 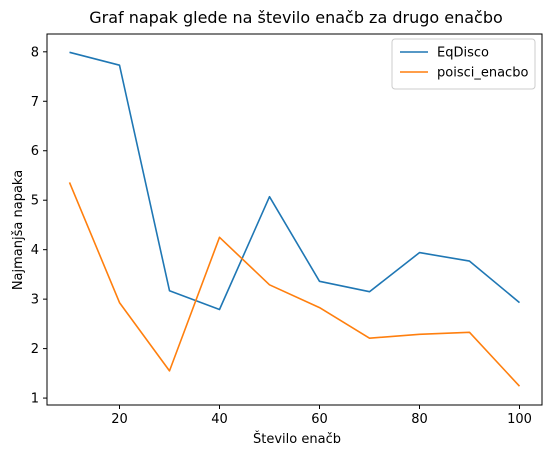 I want to click on x-tick-label: 20, so click(x=119, y=419).